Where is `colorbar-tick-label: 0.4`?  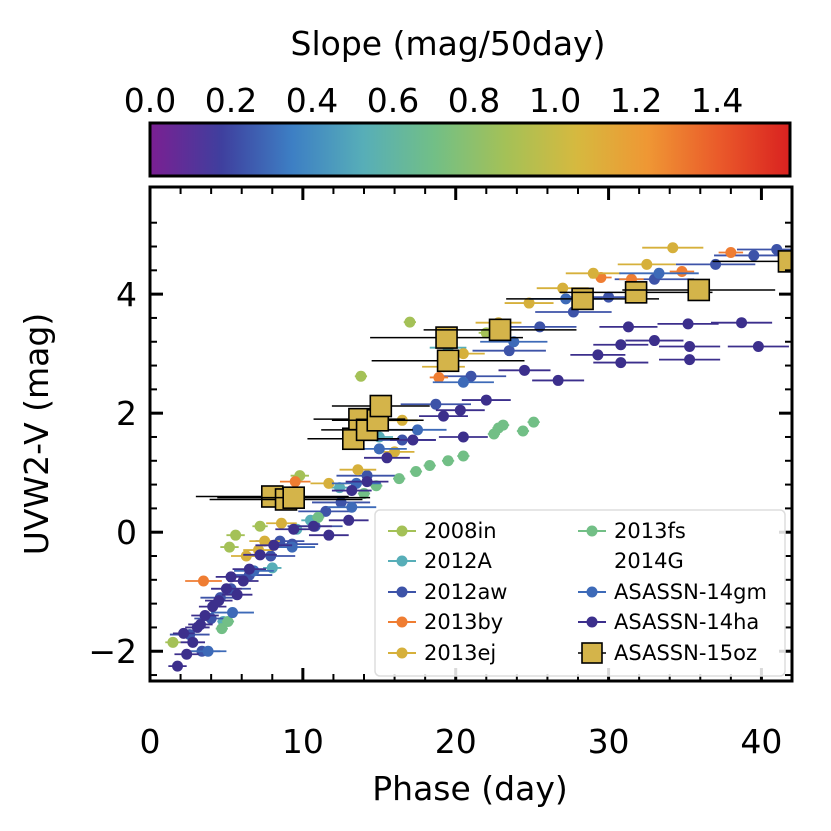
colorbar-tick-label: 0.4 is located at coordinates (312, 100).